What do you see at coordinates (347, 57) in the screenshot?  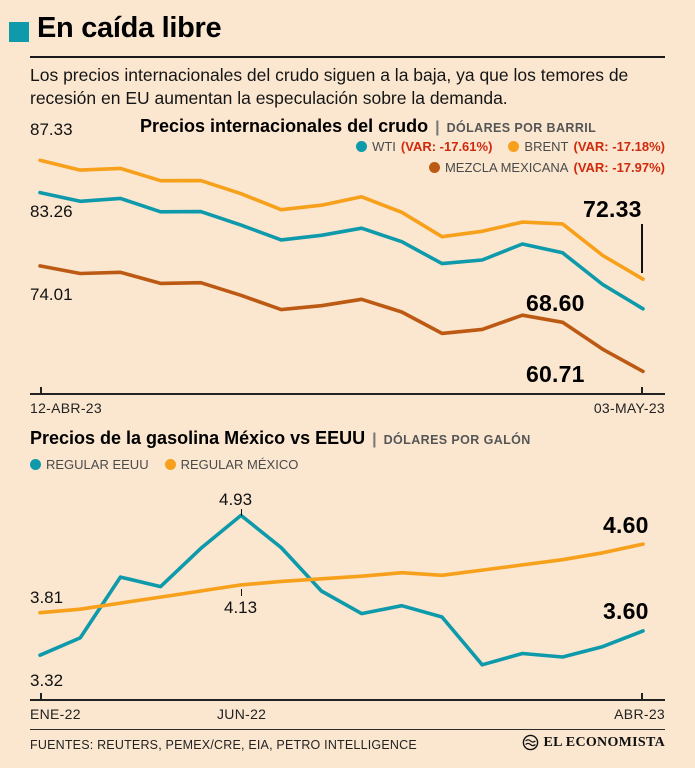 I see `title-divider` at bounding box center [347, 57].